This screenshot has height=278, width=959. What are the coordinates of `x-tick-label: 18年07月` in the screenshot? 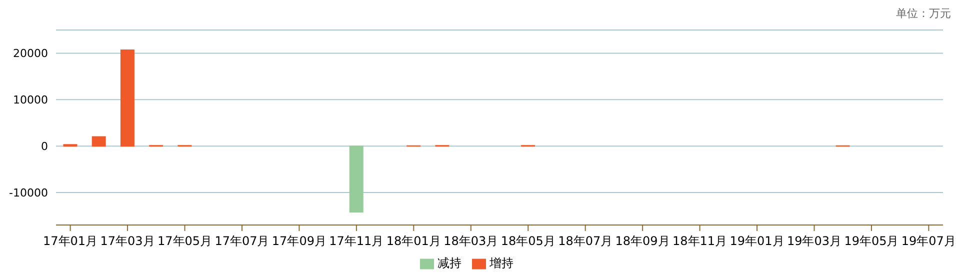 It's located at (585, 241).